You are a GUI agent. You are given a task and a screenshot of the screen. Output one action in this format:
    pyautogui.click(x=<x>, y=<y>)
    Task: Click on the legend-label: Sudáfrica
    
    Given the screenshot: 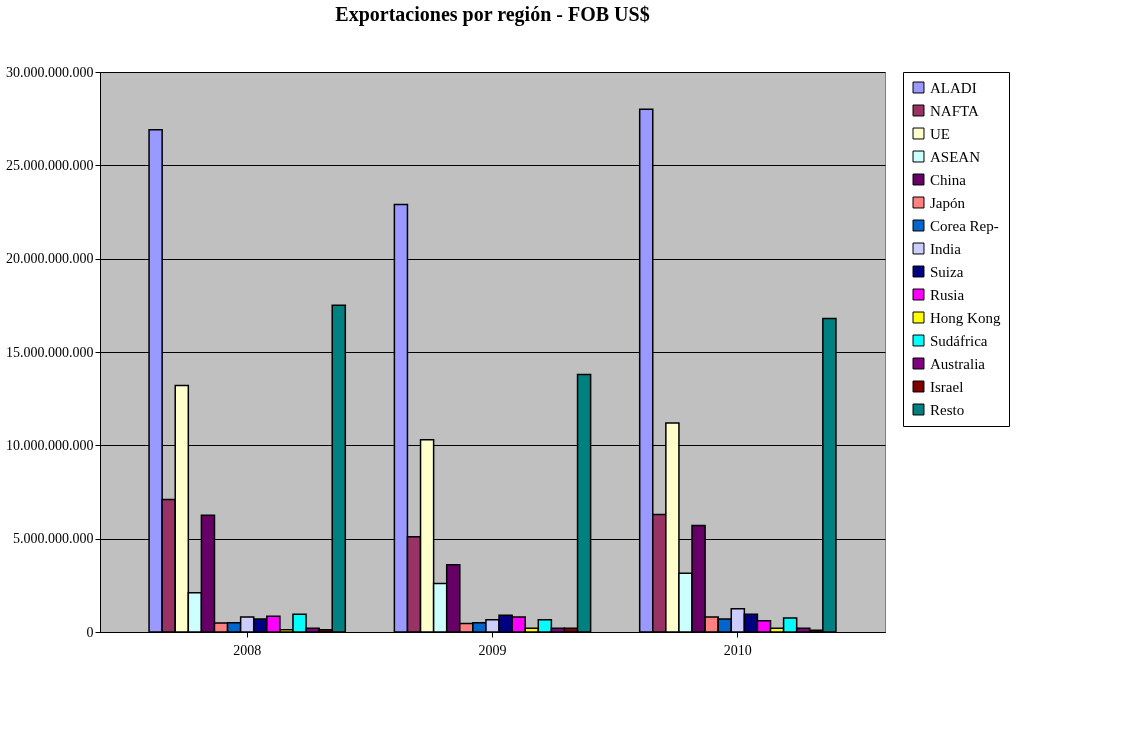 What is the action you would take?
    pyautogui.click(x=959, y=340)
    